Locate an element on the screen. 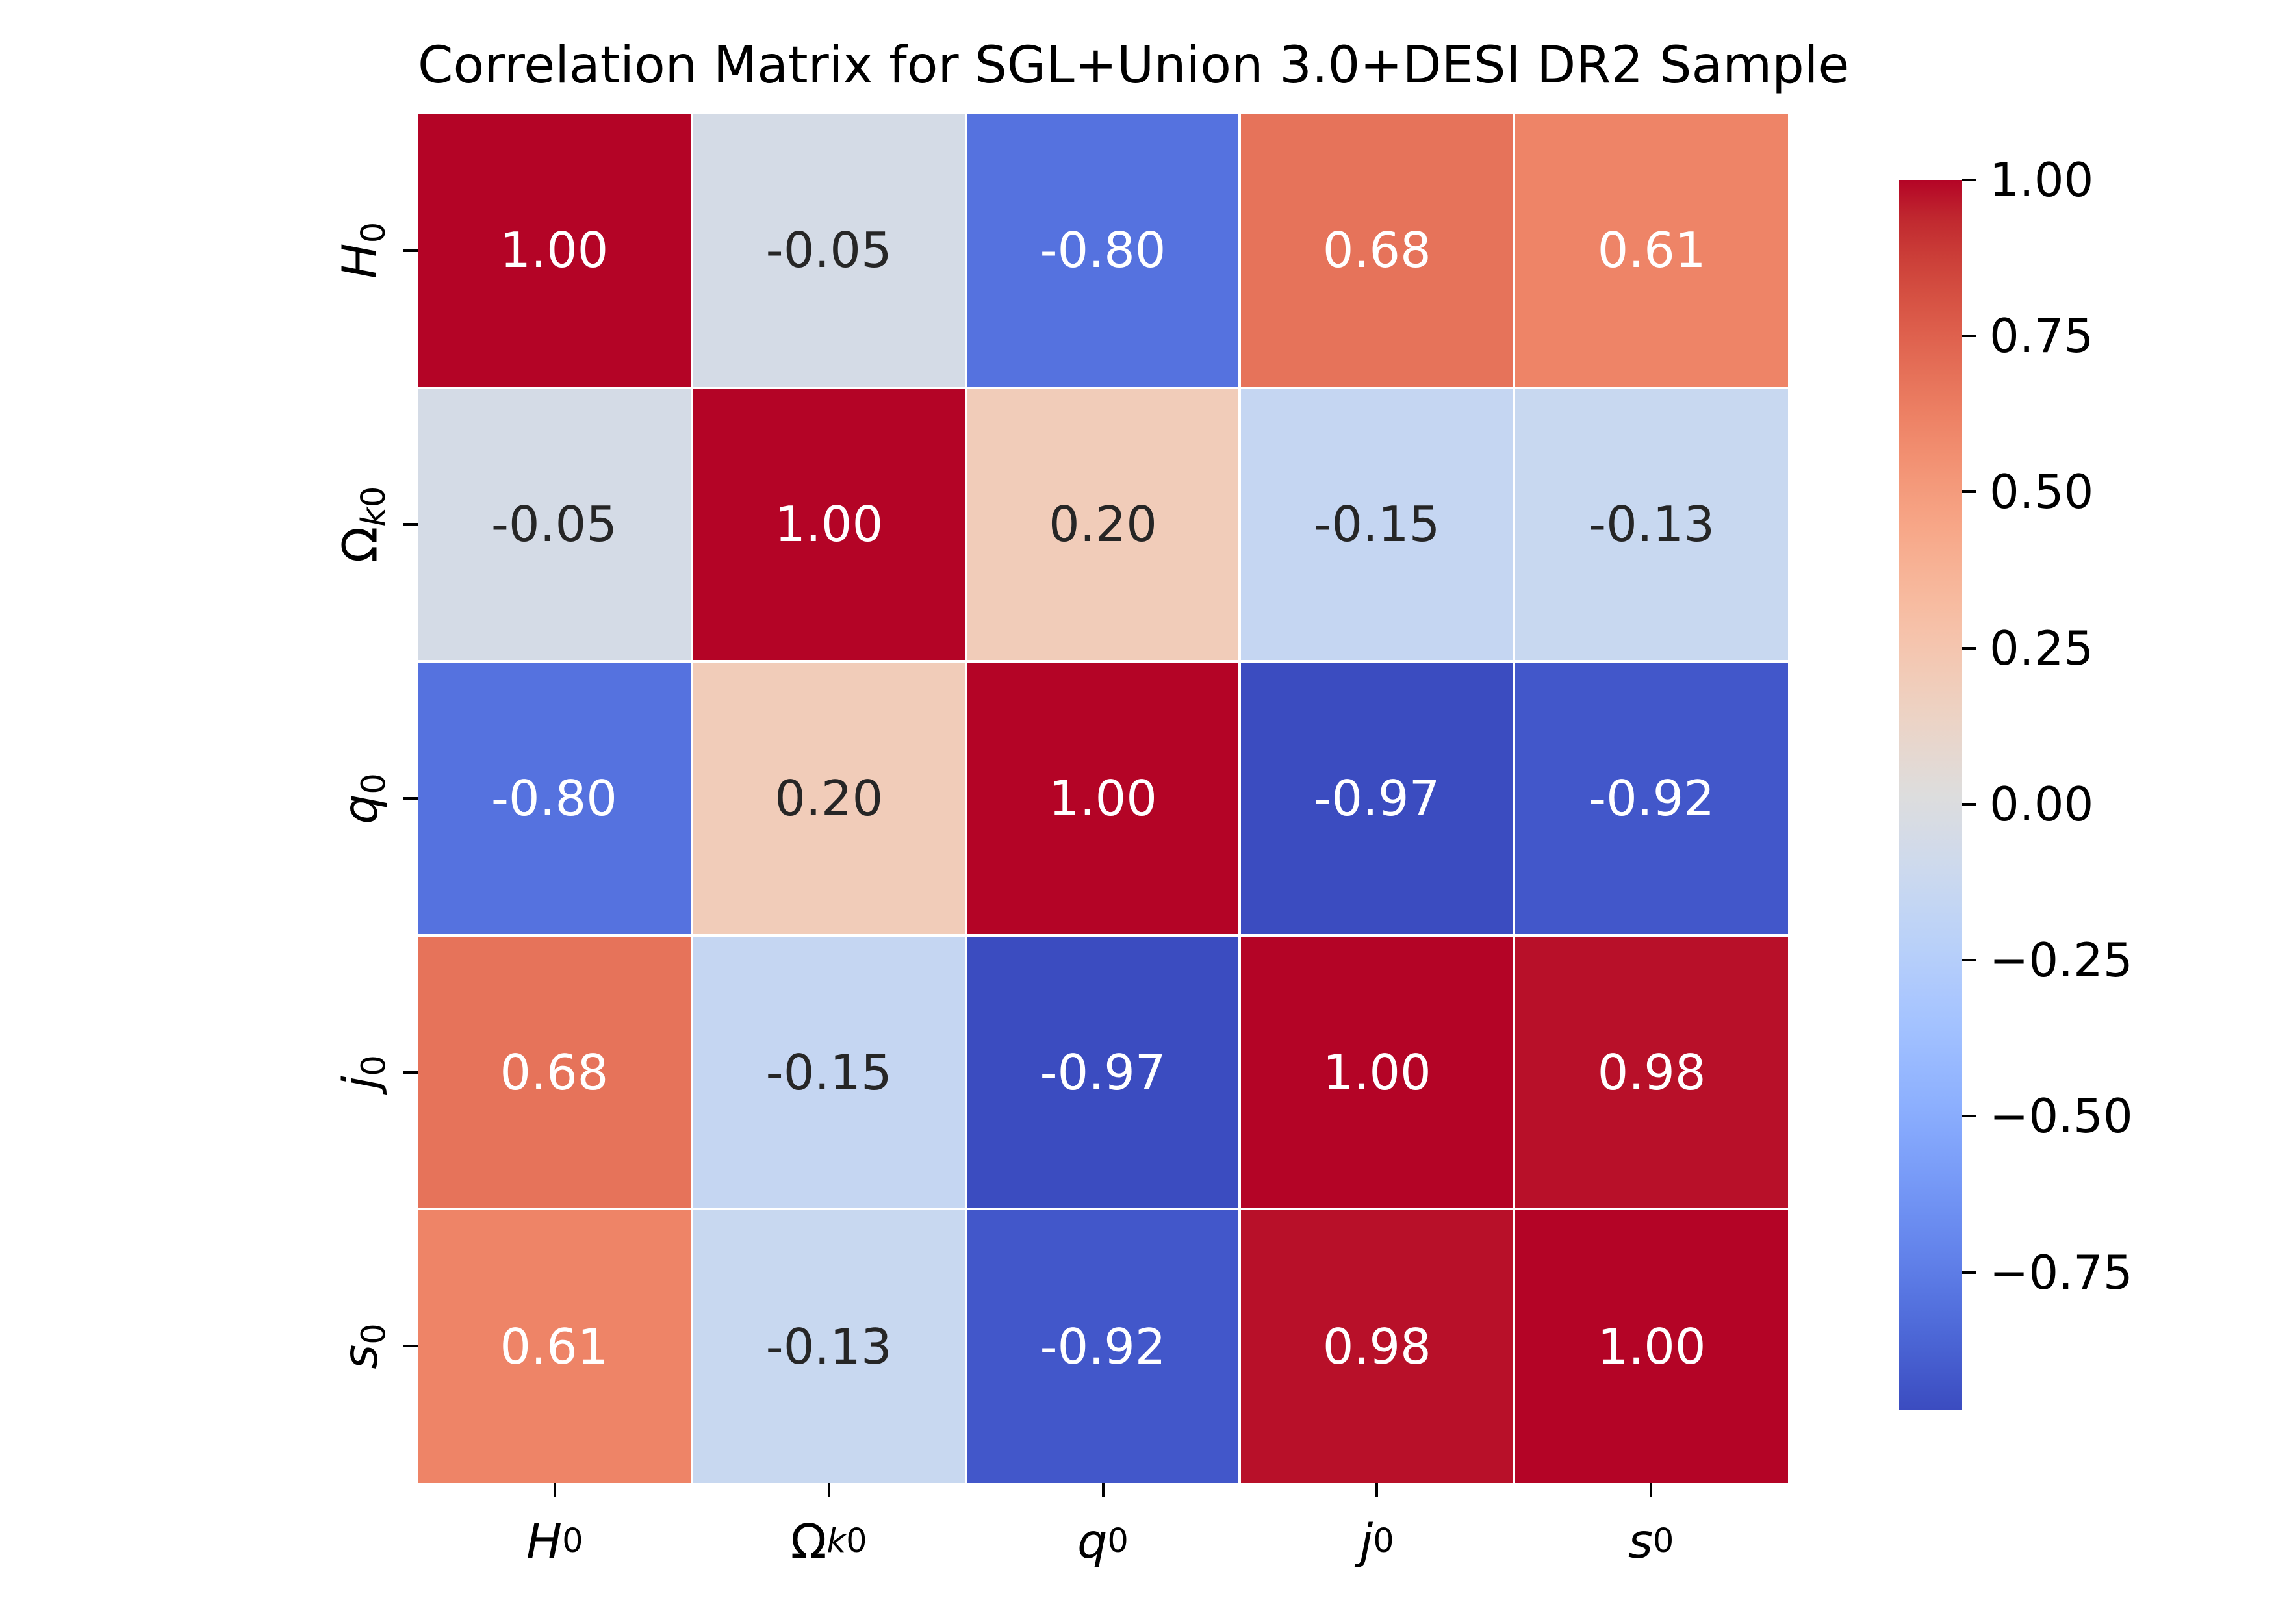  y-axis-label: Ωk0 is located at coordinates (360, 524).